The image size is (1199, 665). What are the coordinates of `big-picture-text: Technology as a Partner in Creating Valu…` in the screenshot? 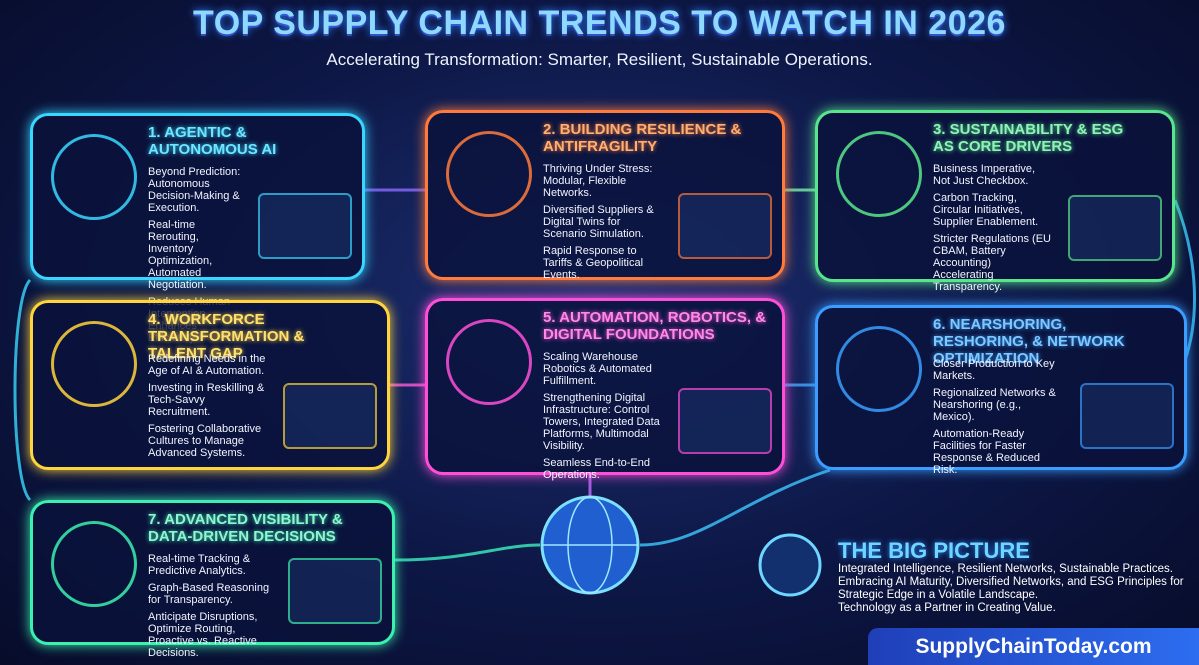 It's located at (947, 608).